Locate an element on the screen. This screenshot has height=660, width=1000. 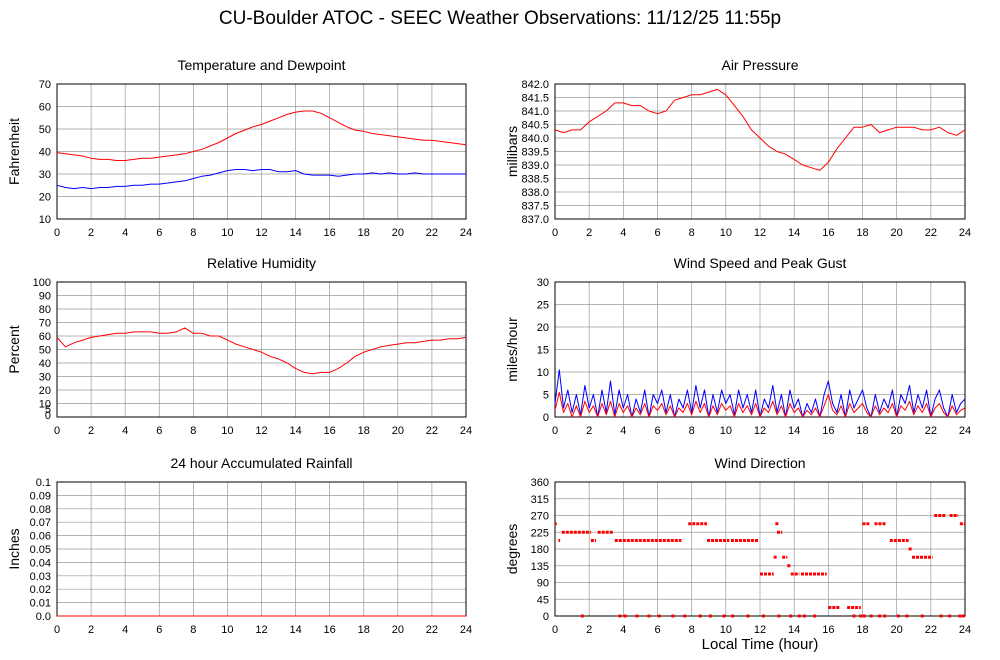
chart-title-rain: 24 hour Accumulated Rainfall is located at coordinates (261, 463).